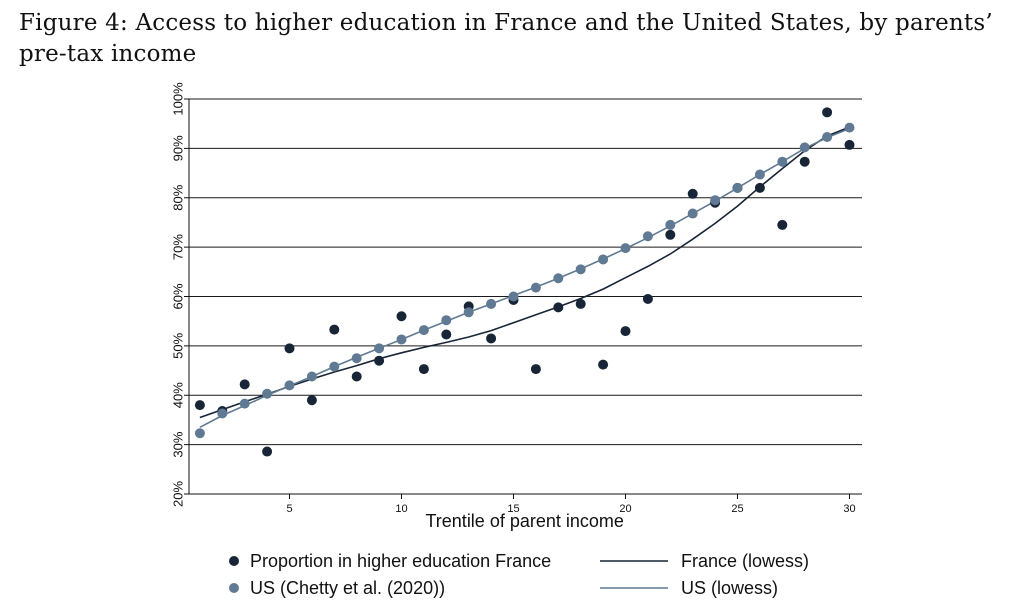  I want to click on y-tick-label: 90%, so click(178, 148).